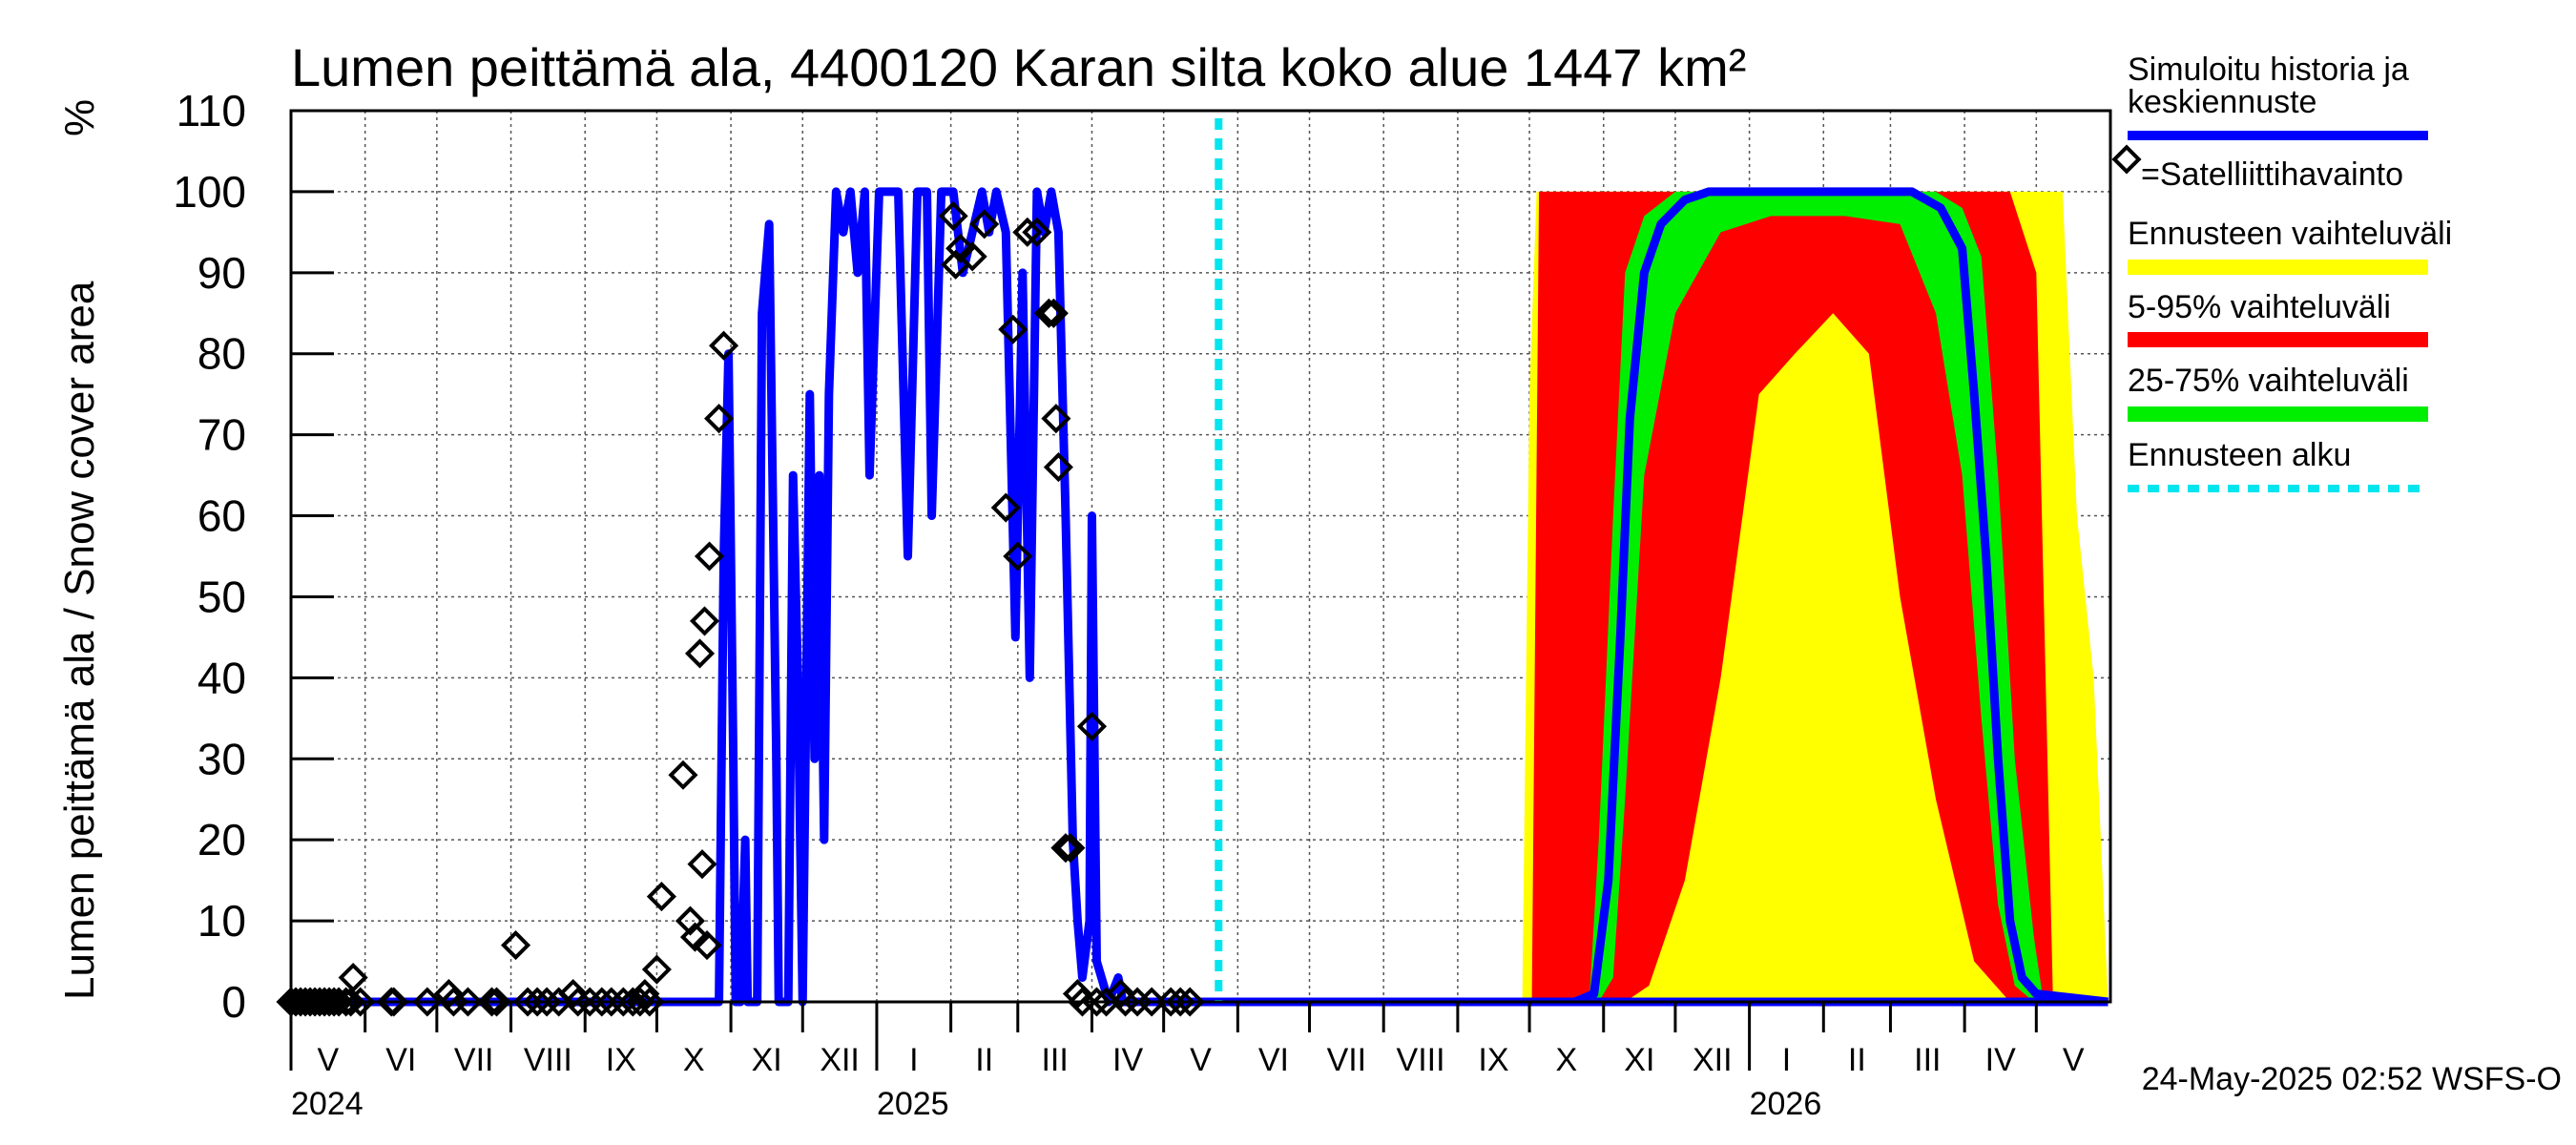  What do you see at coordinates (221, 435) in the screenshot?
I see `y-tick-label: 70` at bounding box center [221, 435].